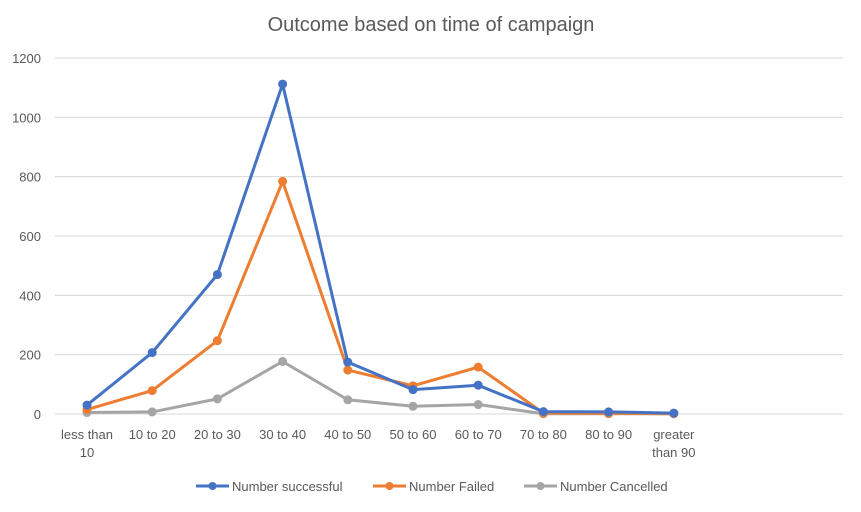 Image resolution: width=861 pixels, height=512 pixels. I want to click on y-tick-label: 400, so click(30, 295).